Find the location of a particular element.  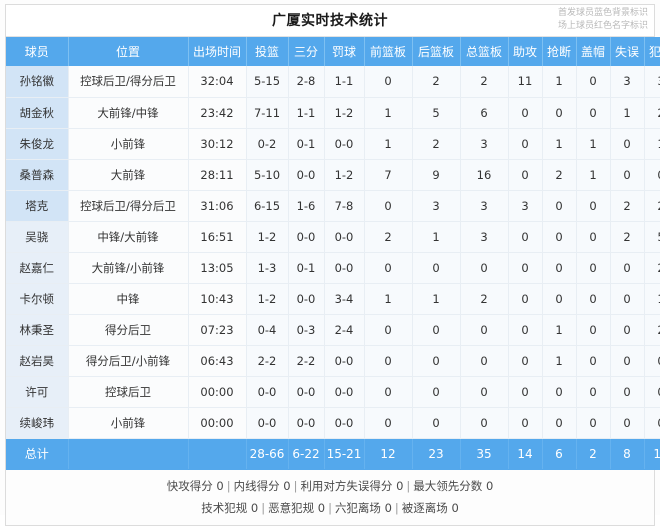

cell-oreb: 7 is located at coordinates (388, 175).